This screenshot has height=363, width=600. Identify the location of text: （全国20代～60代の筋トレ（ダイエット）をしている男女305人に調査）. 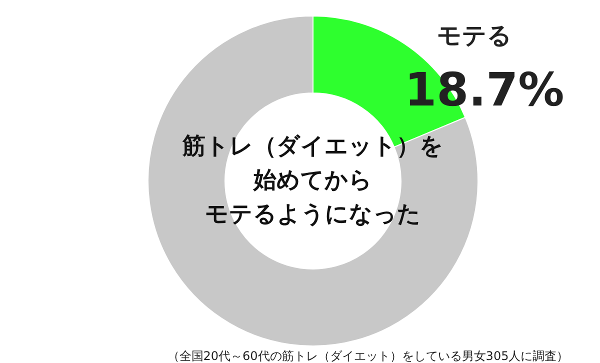
(368, 356).